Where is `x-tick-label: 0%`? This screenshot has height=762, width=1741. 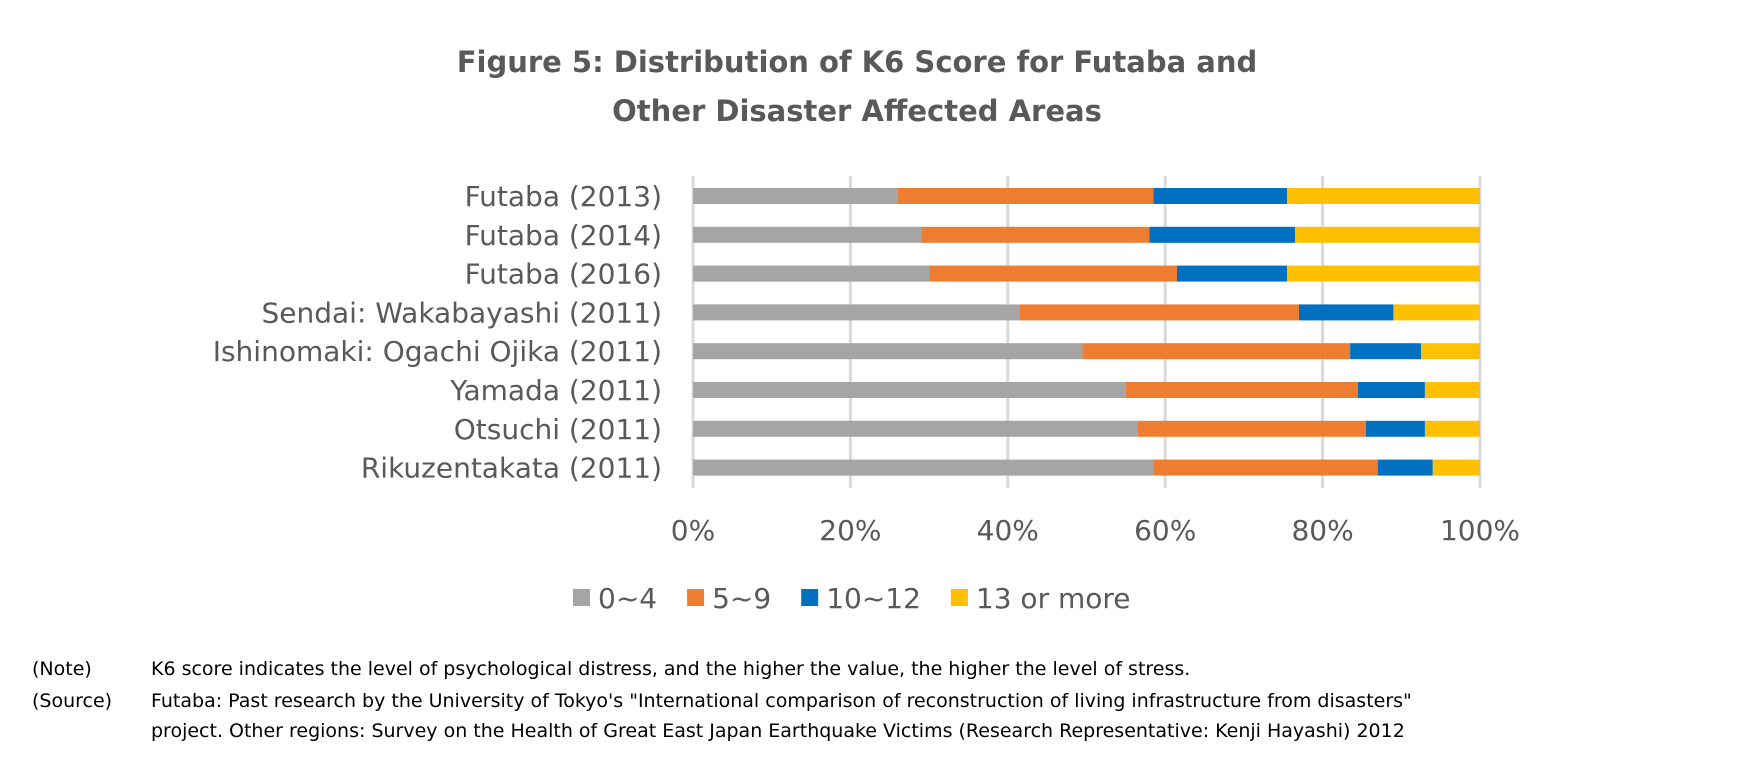 x-tick-label: 0% is located at coordinates (693, 530).